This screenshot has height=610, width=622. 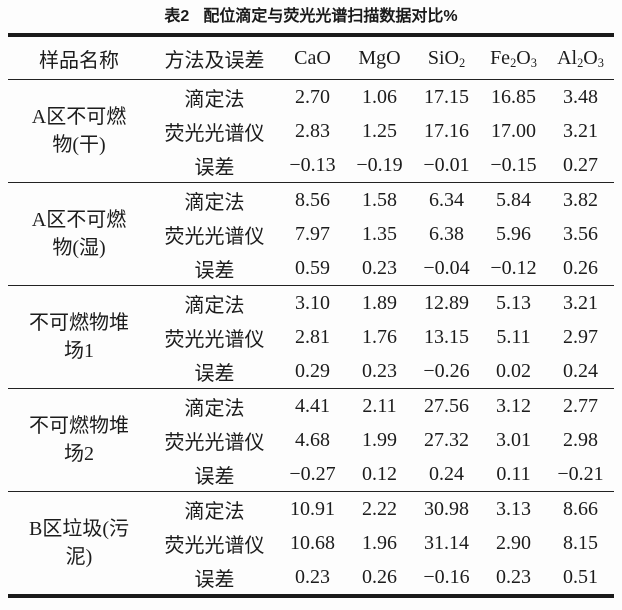 I want to click on sample-name-cell: A区不可燃 物(干), so click(x=79, y=131).